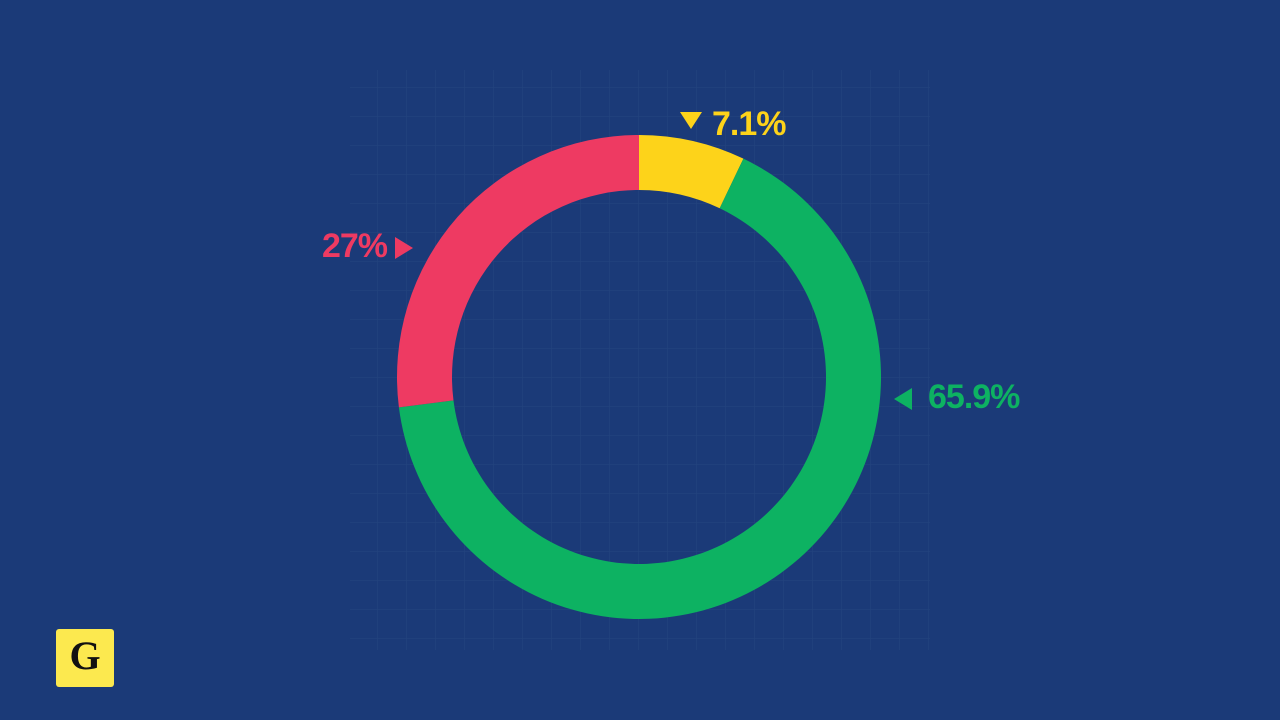  I want to click on logo-letter: G, so click(84, 655).